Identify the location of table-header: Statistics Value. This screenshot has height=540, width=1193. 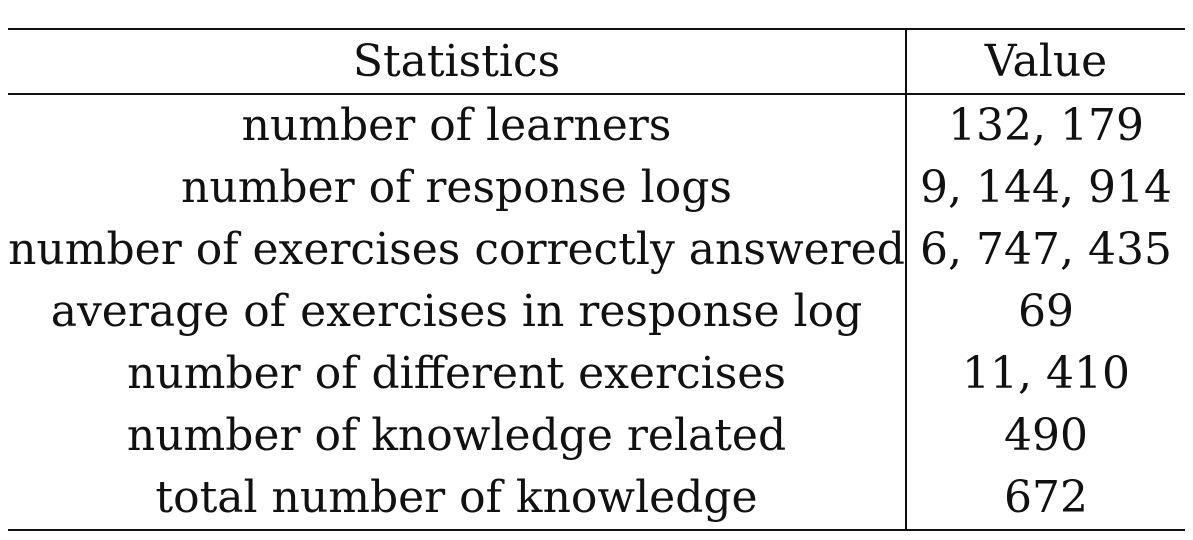
(596, 61).